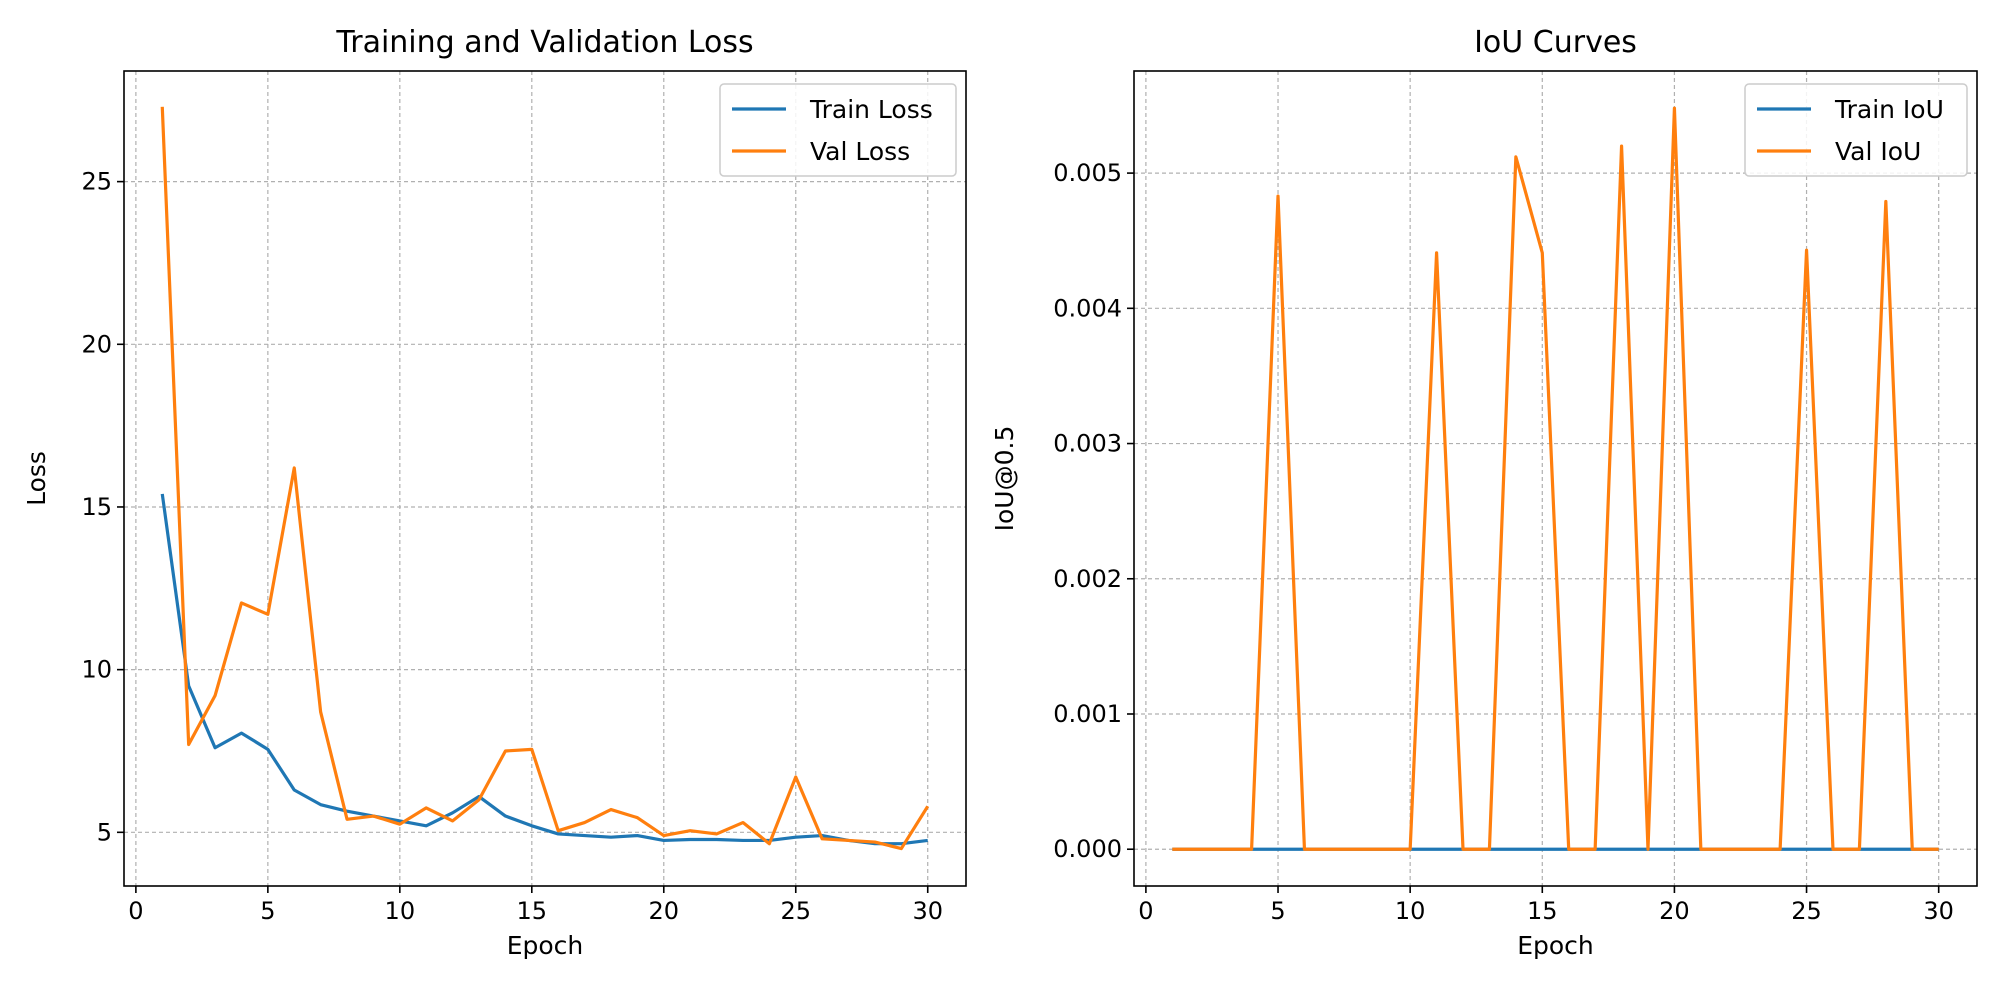  Describe the element at coordinates (1878, 151) in the screenshot. I see `iou-legend-label-1: Val IoU` at that location.